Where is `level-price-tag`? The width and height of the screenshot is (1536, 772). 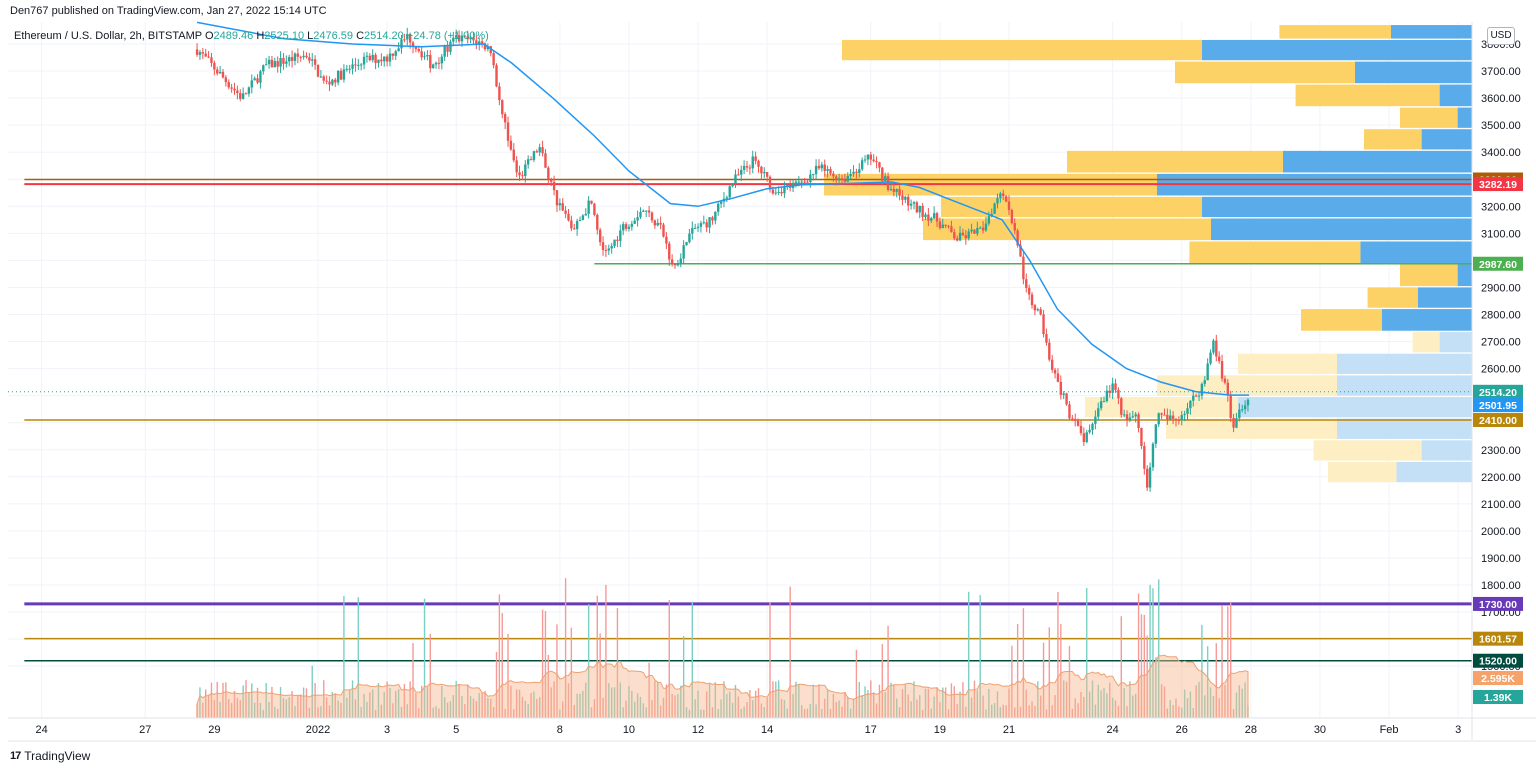
level-price-tag is located at coordinates (1498, 660).